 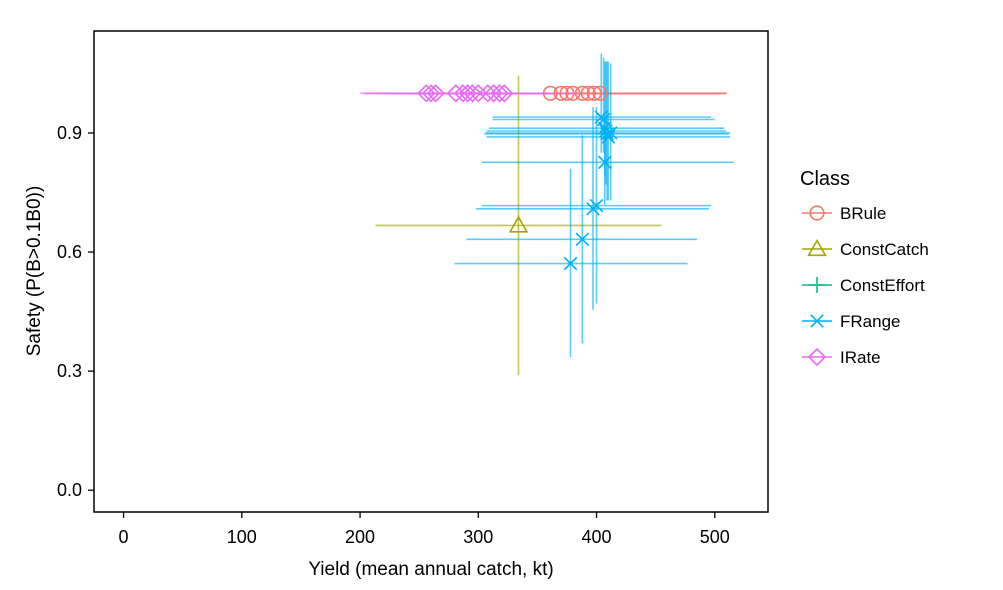 I want to click on legend-item-consteffort: ConstEffort, so click(x=863, y=285).